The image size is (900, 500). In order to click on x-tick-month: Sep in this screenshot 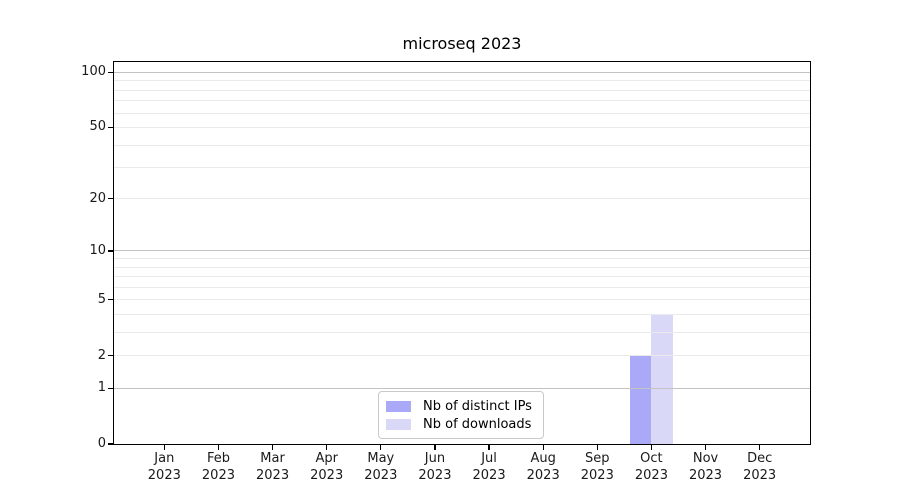, I will do `click(597, 458)`.